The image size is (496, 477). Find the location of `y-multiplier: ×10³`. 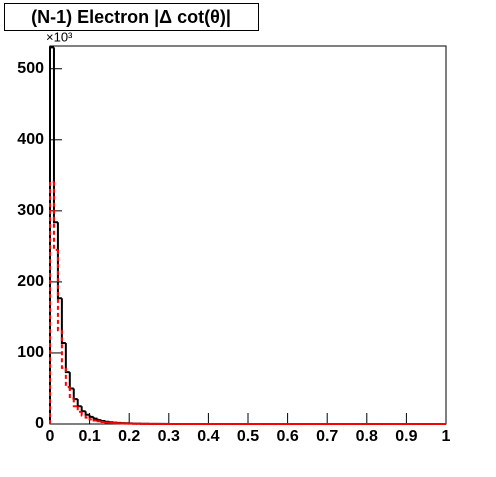

y-multiplier: ×10³ is located at coordinates (59, 36).